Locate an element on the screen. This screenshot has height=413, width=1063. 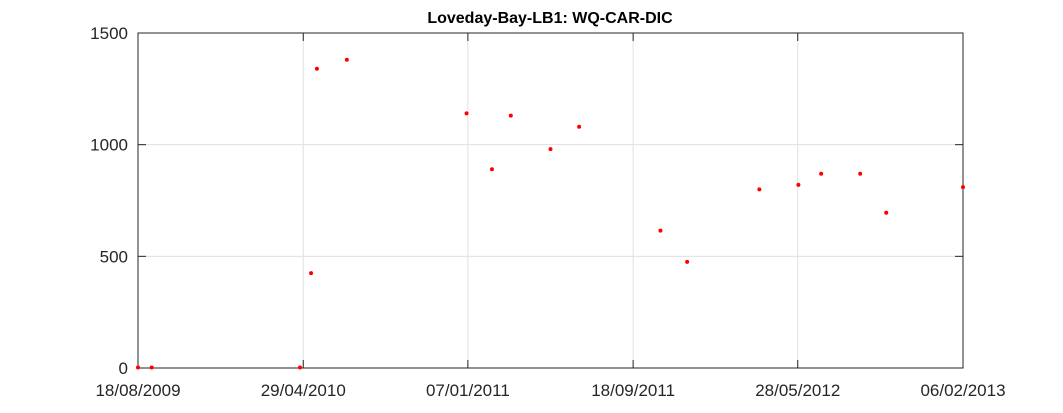
chart-title: Loveday-Bay-LB1: WQ-CAR-DIC is located at coordinates (550, 18).